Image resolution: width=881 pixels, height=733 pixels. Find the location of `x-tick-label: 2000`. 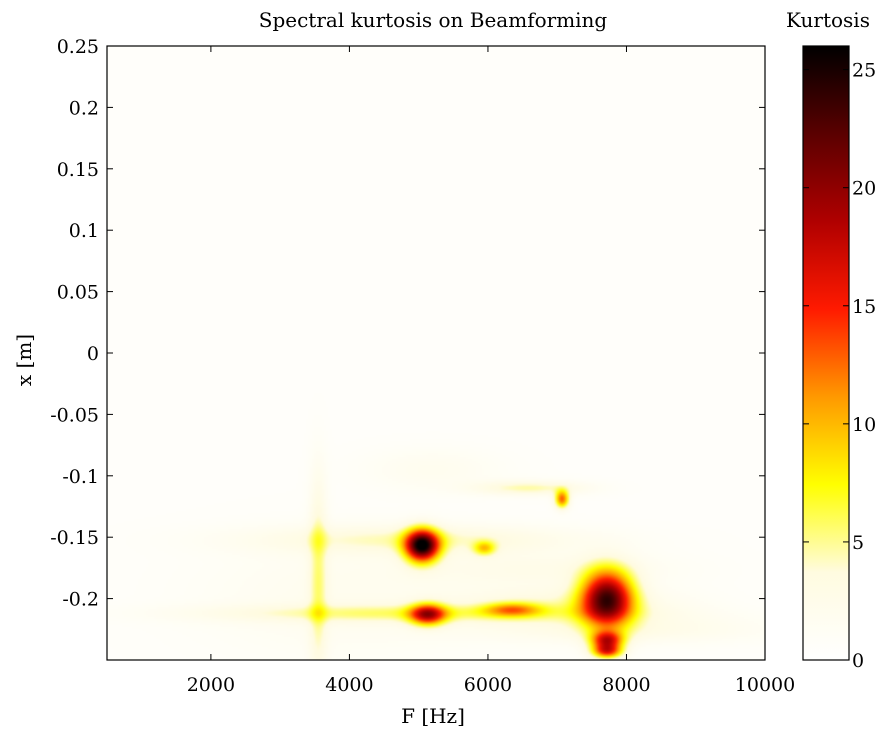

x-tick-label: 2000 is located at coordinates (211, 685).